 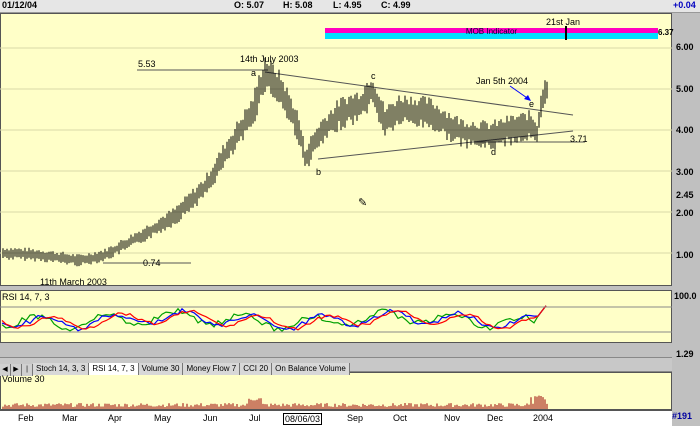 I want to click on mob-indicator-bar: MOB Indicator, so click(x=491, y=33).